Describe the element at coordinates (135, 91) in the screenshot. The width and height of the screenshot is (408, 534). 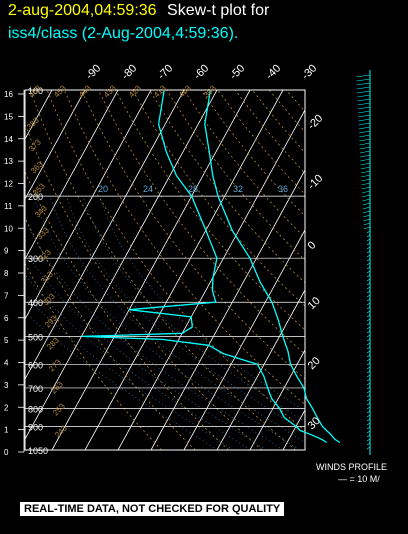
I see `theta-label: 423` at that location.